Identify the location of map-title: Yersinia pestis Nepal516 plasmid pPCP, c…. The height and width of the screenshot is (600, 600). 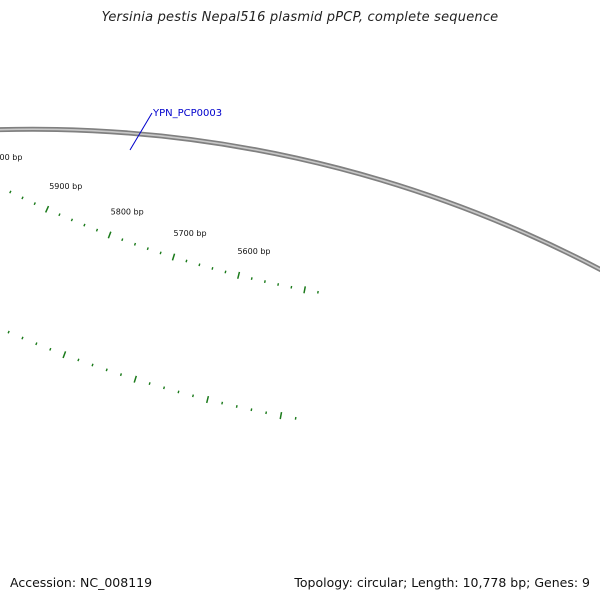
(300, 17).